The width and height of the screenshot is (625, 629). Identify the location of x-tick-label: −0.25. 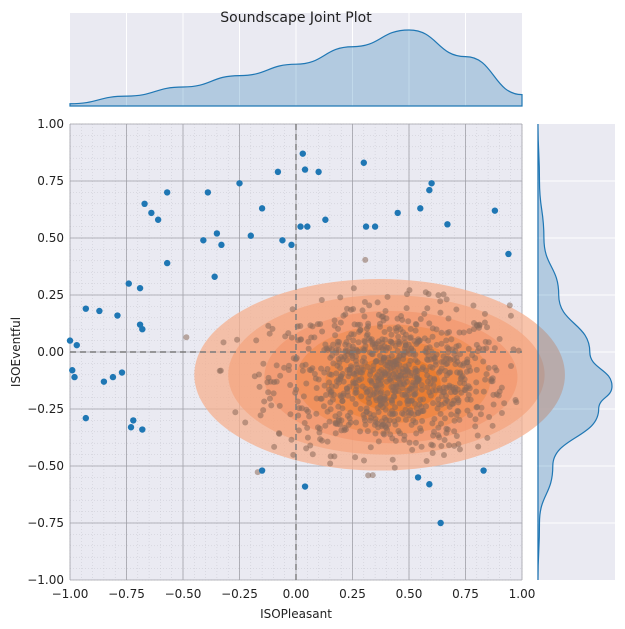
(239, 594).